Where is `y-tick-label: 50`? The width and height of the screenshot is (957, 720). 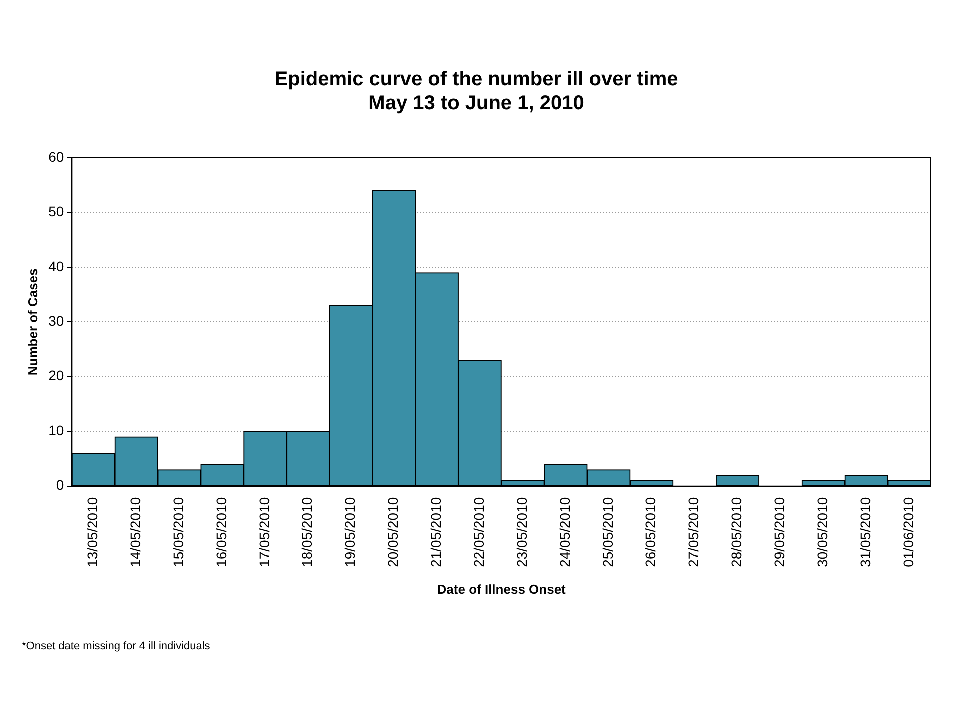
y-tick-label: 50 is located at coordinates (56, 212).